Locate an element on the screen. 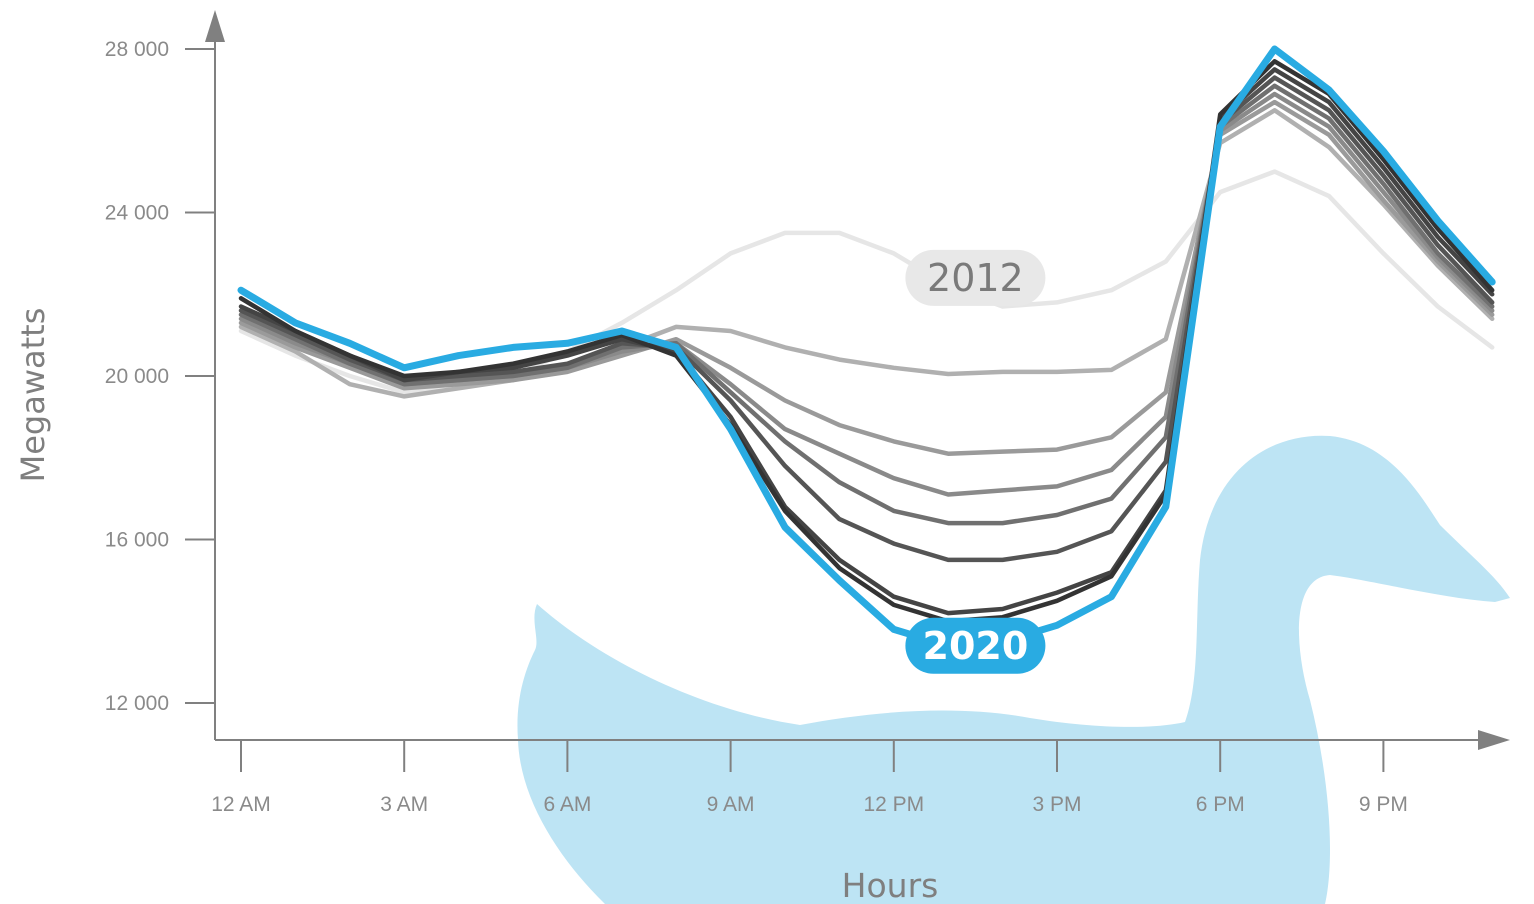 The height and width of the screenshot is (904, 1534). y-tick-label: 12 000 is located at coordinates (137, 703).